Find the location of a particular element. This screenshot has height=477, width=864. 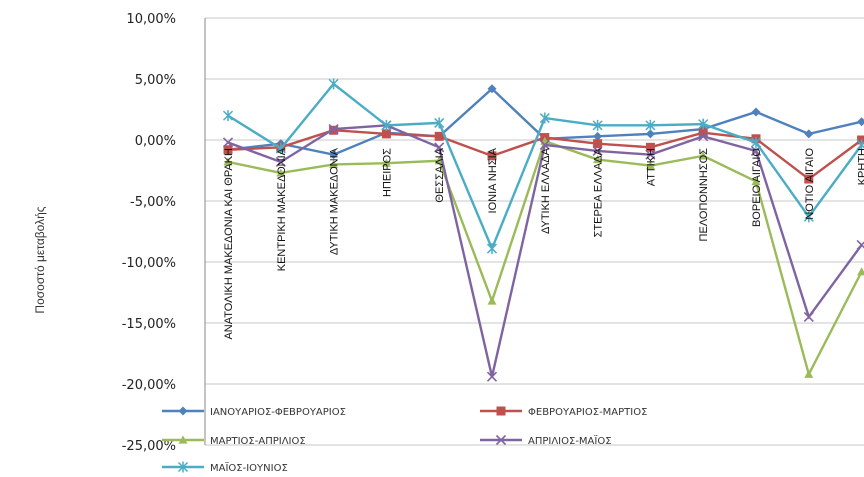

legend-item: ΜΑΡΤΙΟΣ-ΑΠΡΙΛΙΟΣ is located at coordinates (234, 441).